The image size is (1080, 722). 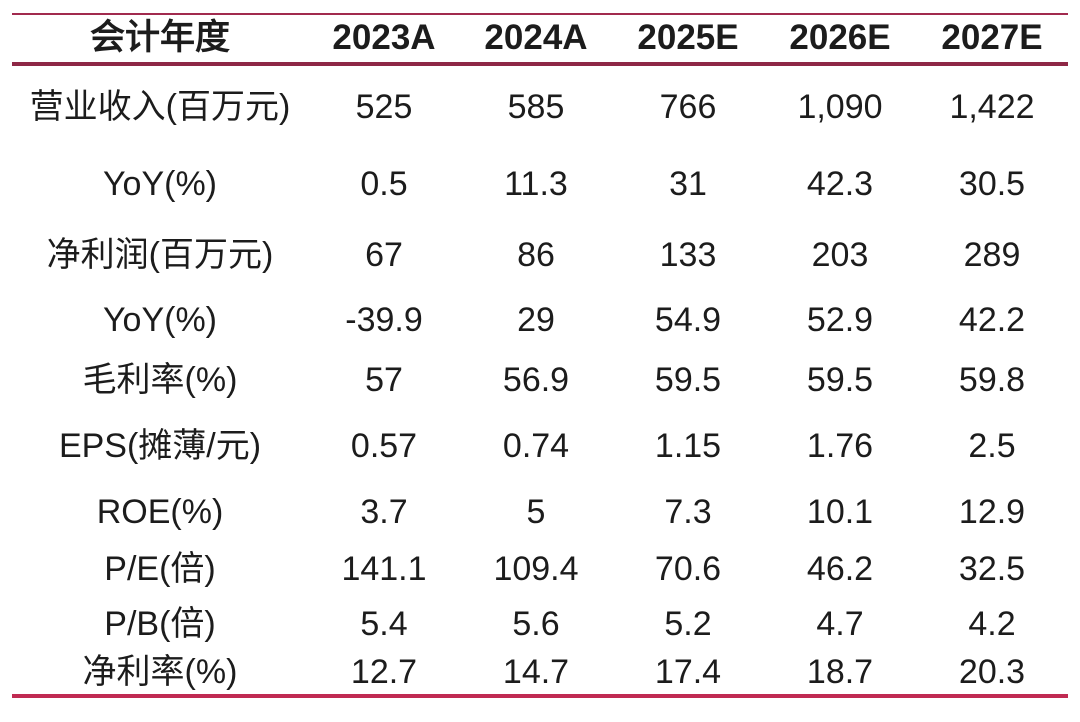 I want to click on table-row: 净利润(百万元) 67 86 133 203 289, so click(x=540, y=256).